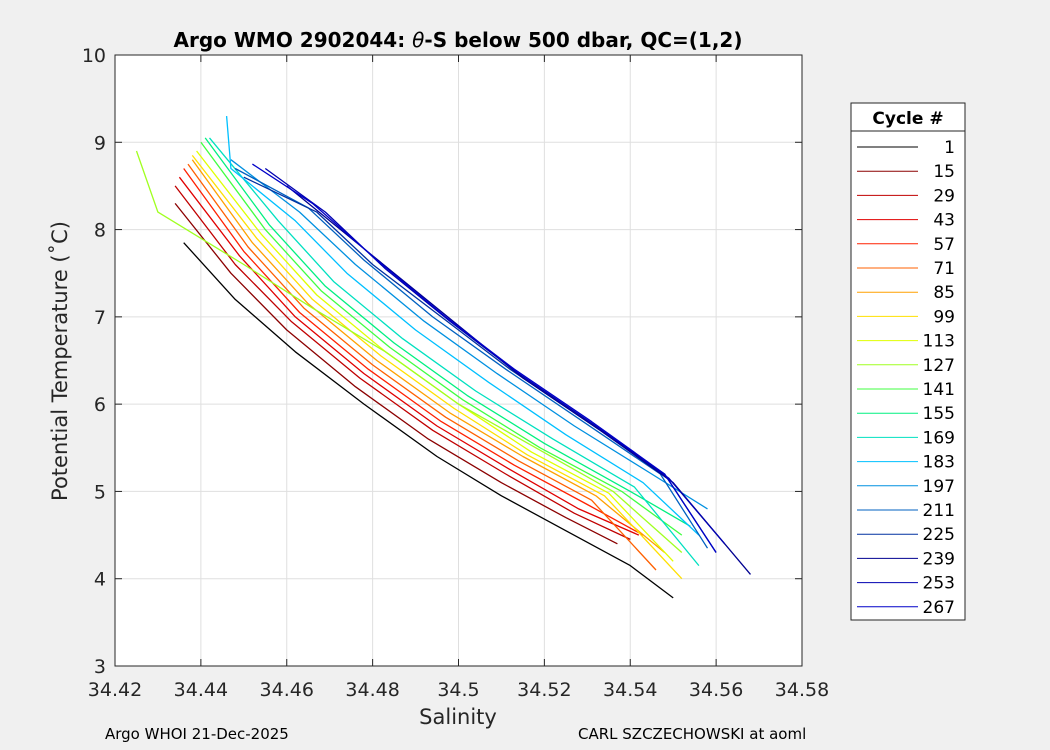 Image resolution: width=1050 pixels, height=750 pixels. What do you see at coordinates (939, 584) in the screenshot?
I see `legend-label-253: 253` at bounding box center [939, 584].